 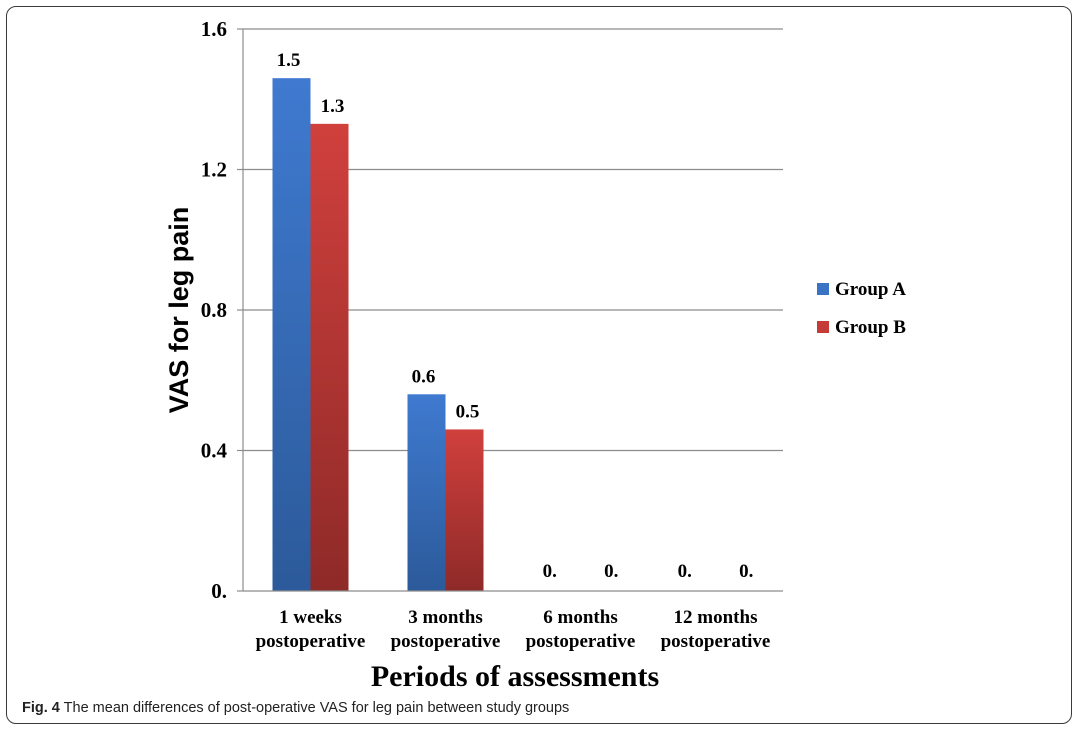 What do you see at coordinates (870, 289) in the screenshot?
I see `legend-label: Group A` at bounding box center [870, 289].